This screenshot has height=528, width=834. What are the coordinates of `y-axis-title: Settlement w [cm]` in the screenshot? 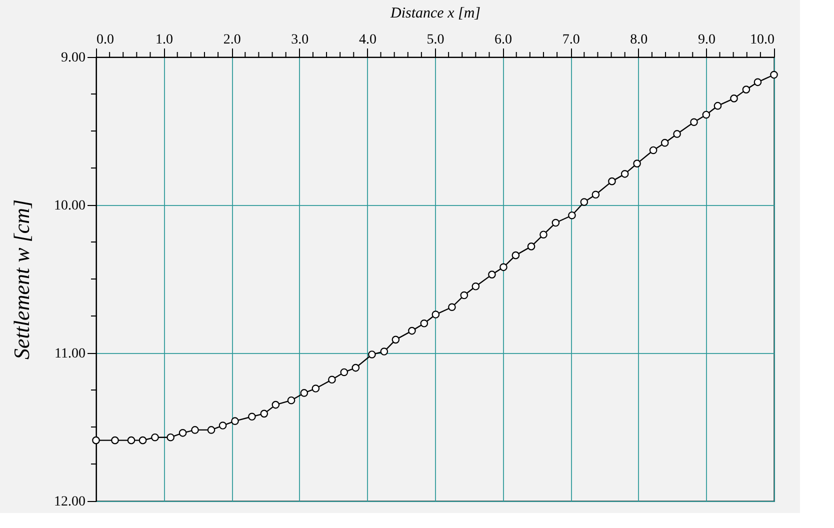 It's located at (21, 279).